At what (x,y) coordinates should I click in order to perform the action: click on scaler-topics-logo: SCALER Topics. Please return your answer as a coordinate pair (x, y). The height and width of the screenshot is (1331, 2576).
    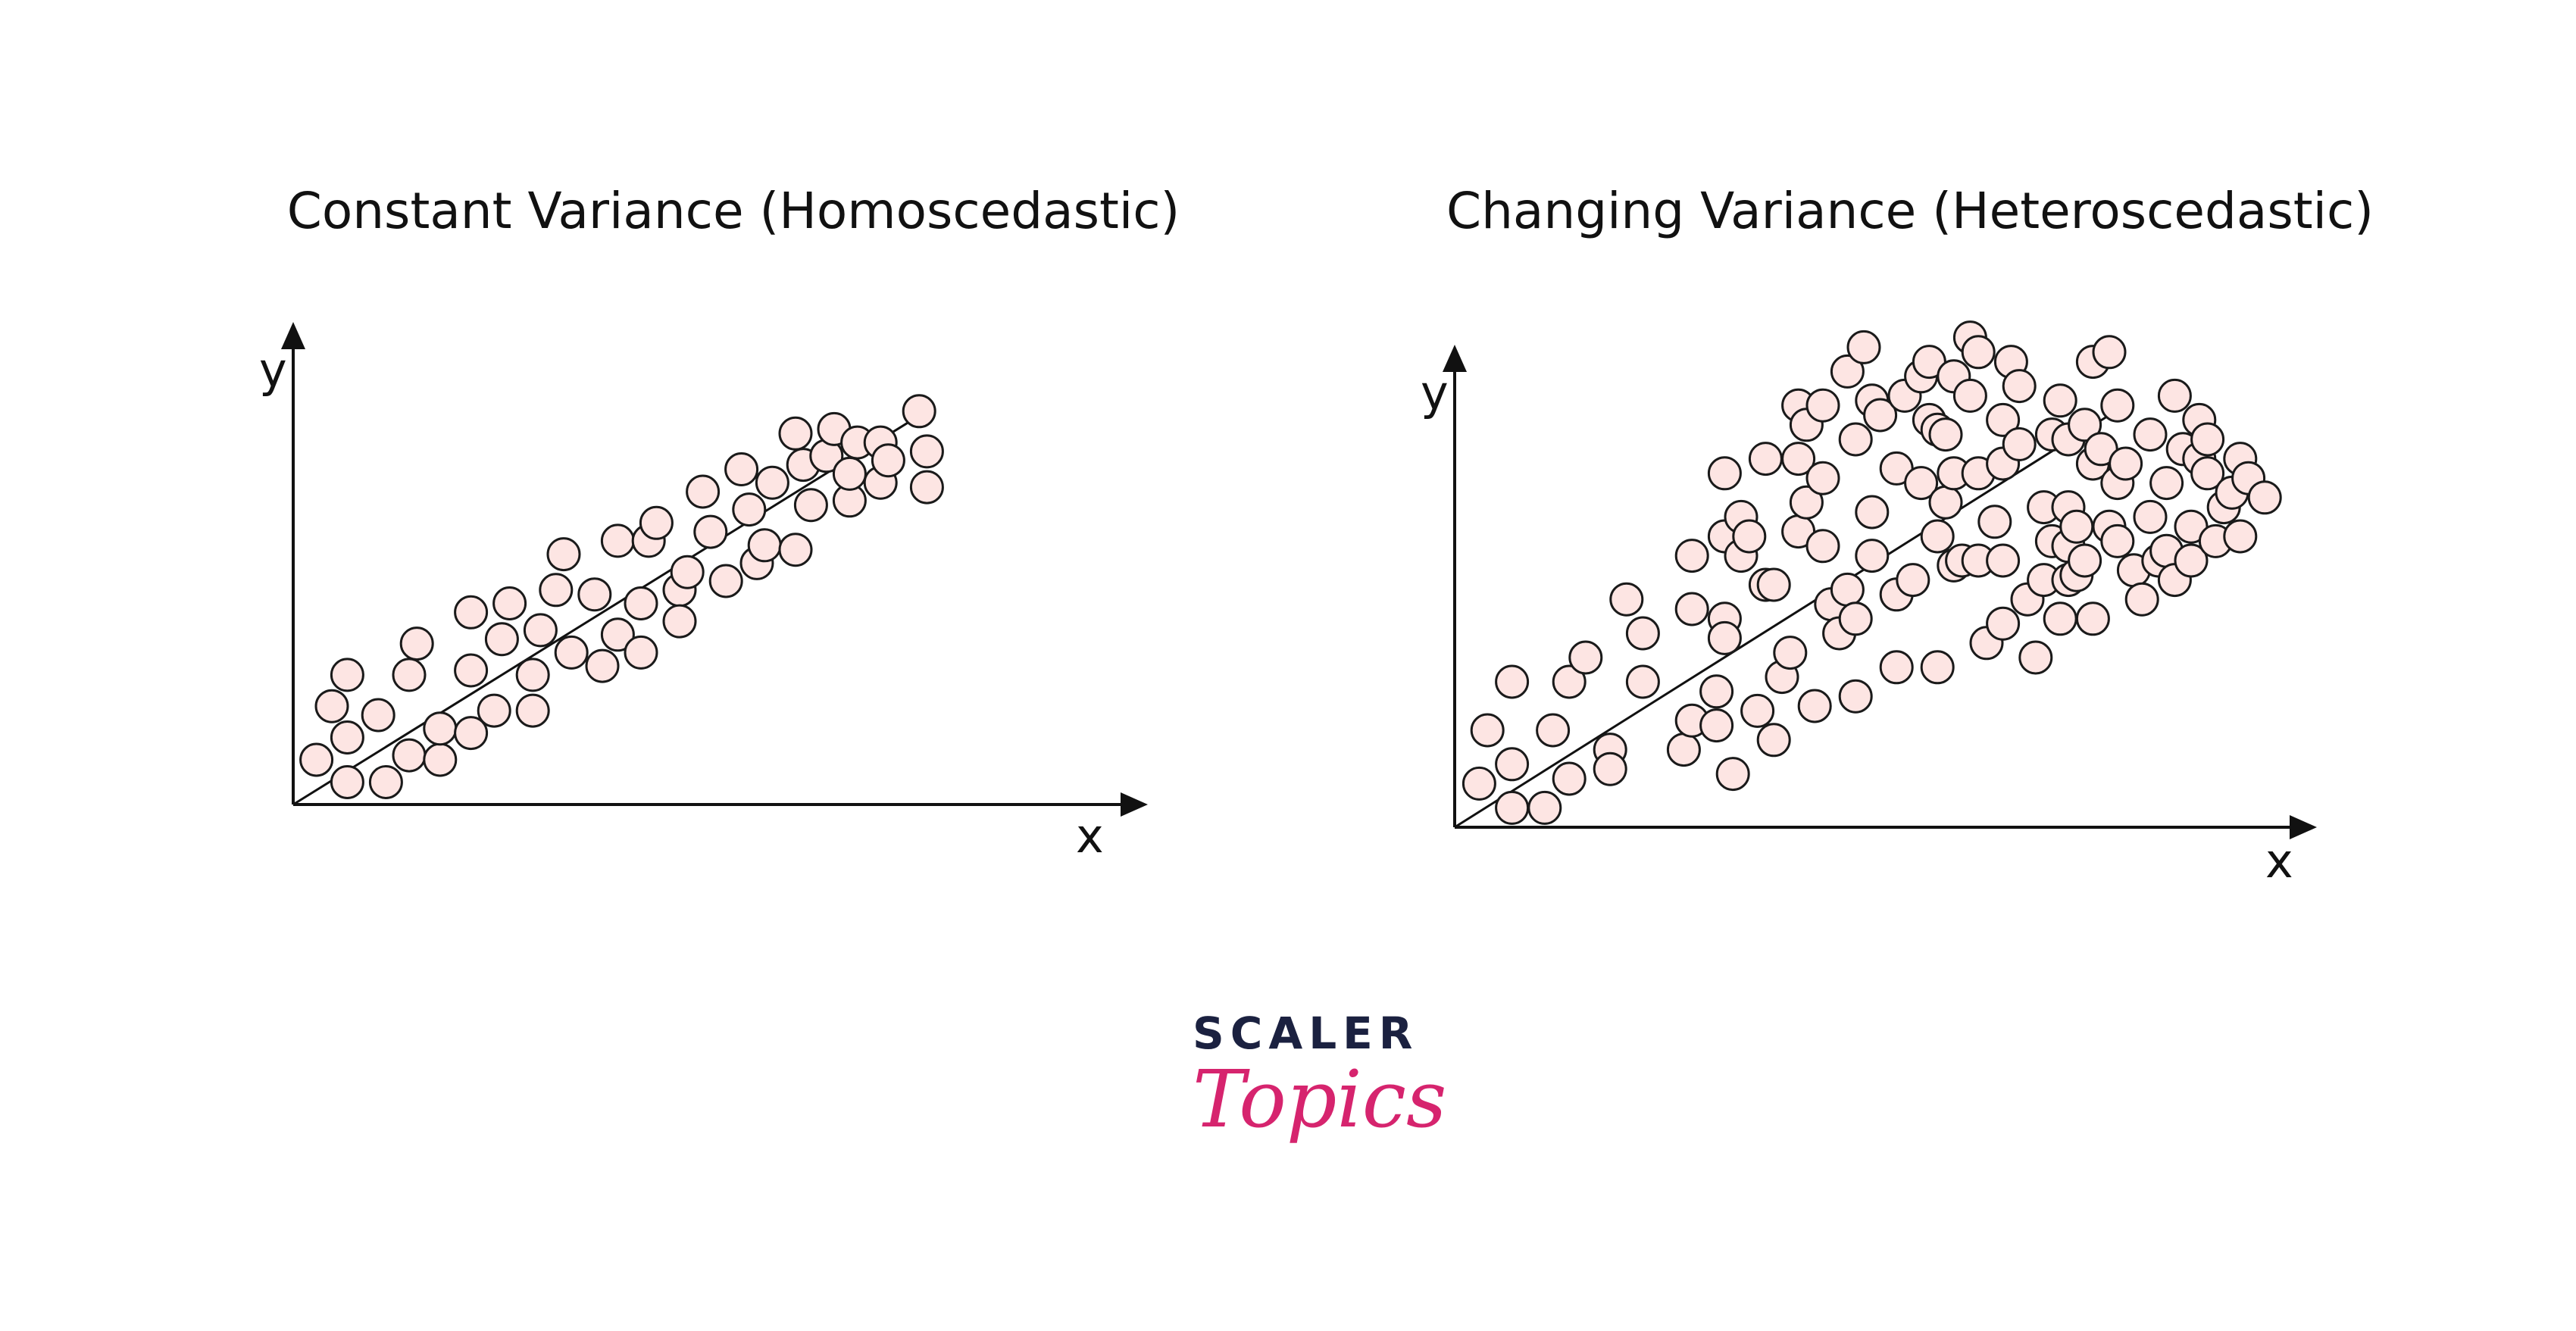
    Looking at the image, I should click on (1320, 1106).